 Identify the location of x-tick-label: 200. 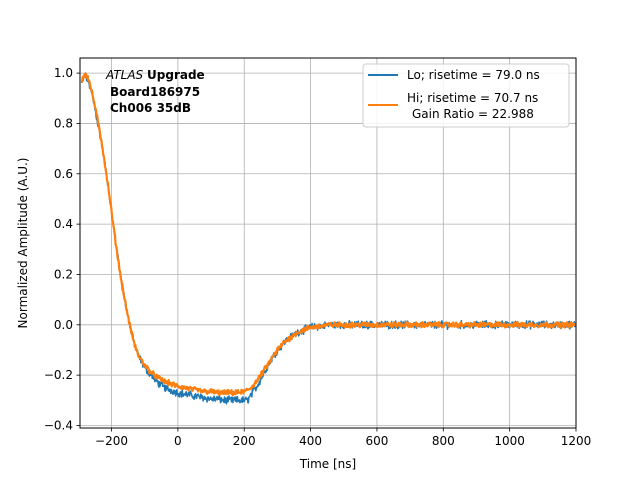
(244, 441).